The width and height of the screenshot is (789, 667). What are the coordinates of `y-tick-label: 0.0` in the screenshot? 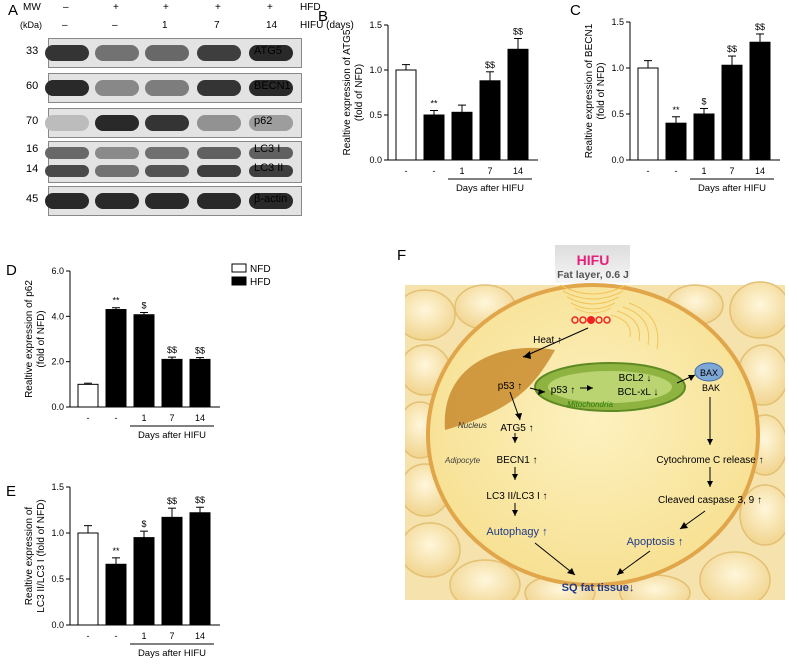 It's located at (57, 407).